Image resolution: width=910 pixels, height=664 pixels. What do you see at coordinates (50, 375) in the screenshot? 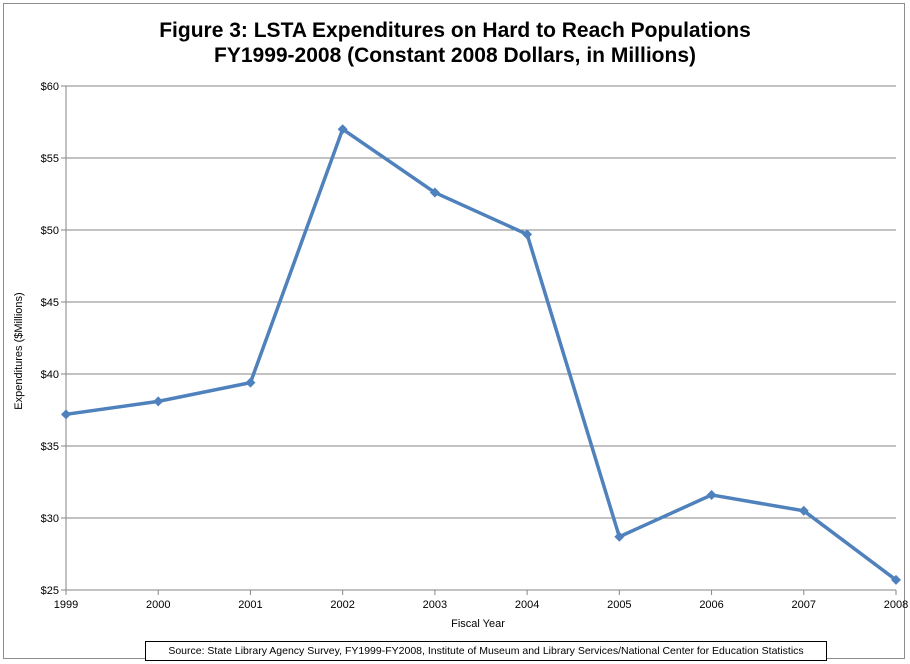
I see `y-tick-label: $40` at bounding box center [50, 375].